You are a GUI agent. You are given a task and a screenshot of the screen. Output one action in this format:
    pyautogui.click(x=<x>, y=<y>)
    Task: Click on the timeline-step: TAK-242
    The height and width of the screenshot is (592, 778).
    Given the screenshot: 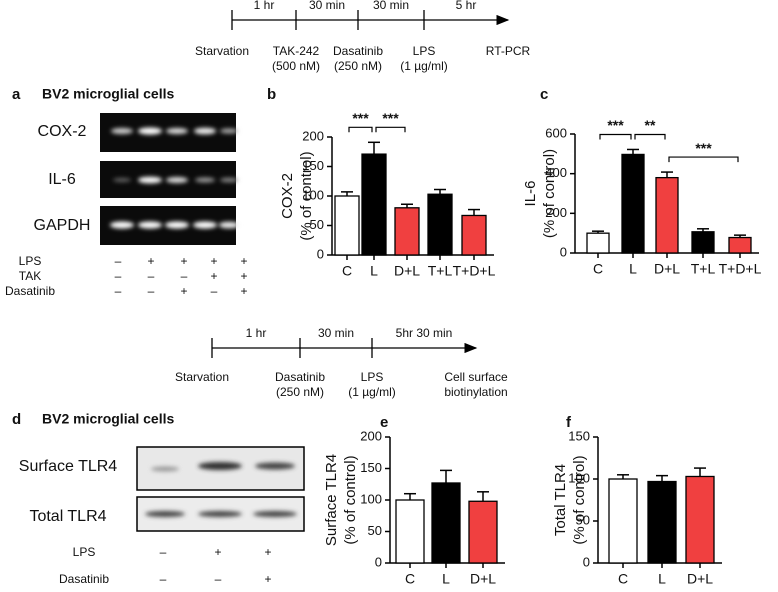 What is the action you would take?
    pyautogui.click(x=296, y=51)
    